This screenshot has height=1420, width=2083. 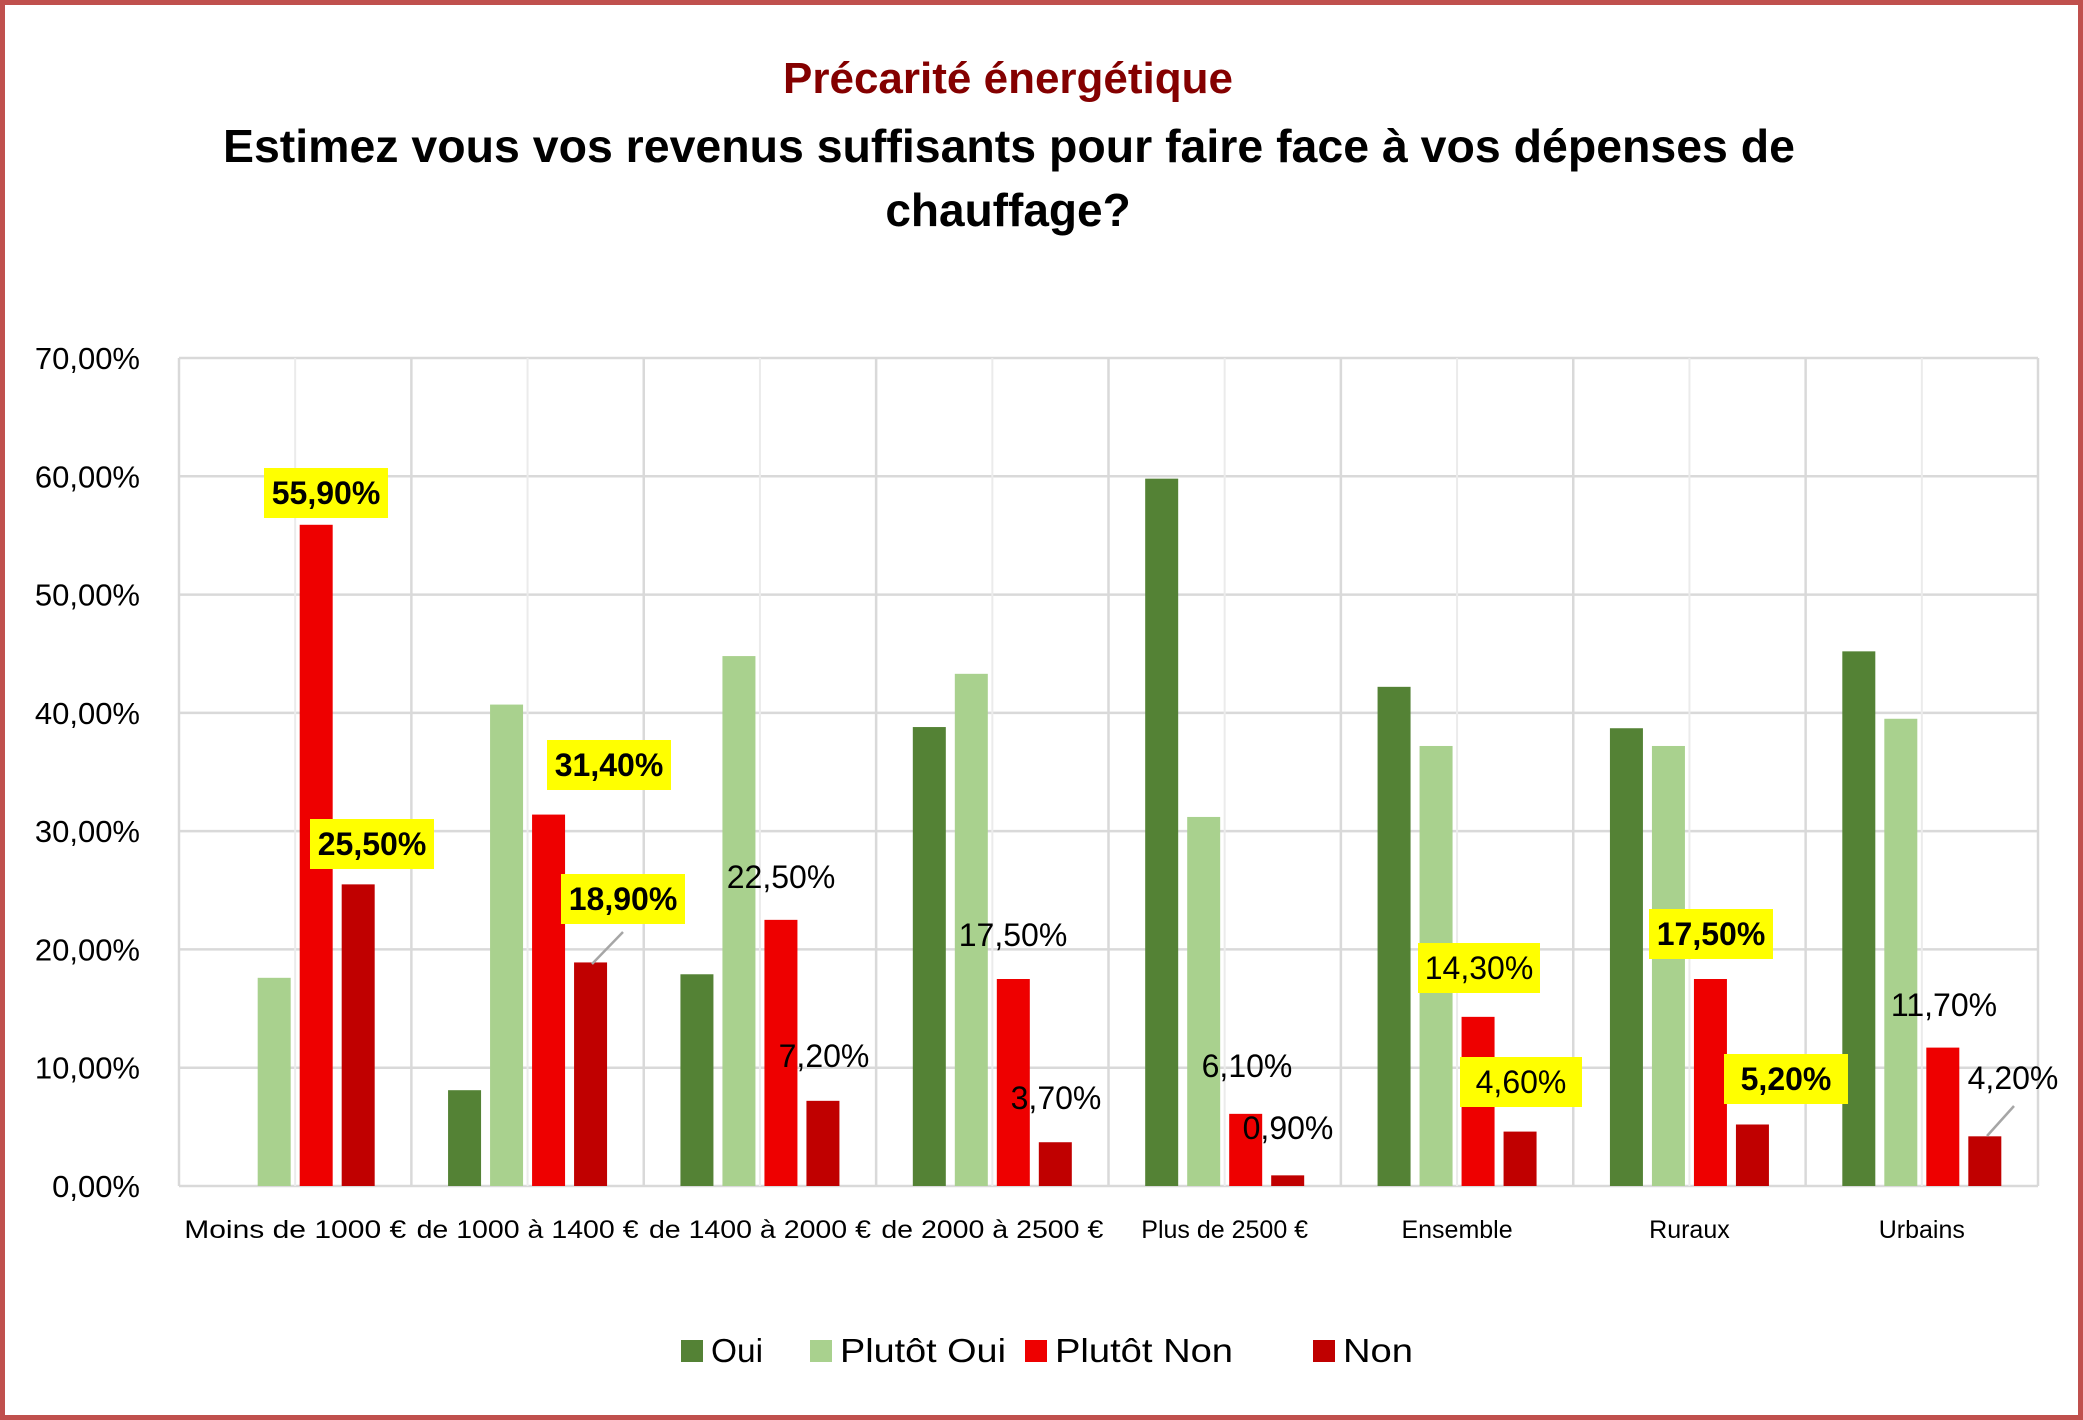 What do you see at coordinates (87, 1068) in the screenshot?
I see `y-tick-label: 10,00%` at bounding box center [87, 1068].